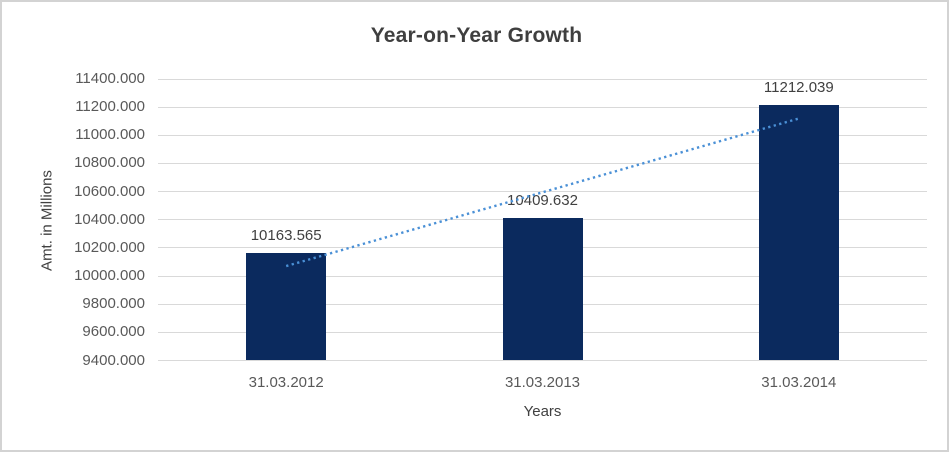 Image resolution: width=949 pixels, height=452 pixels. What do you see at coordinates (113, 360) in the screenshot?
I see `y-tick-label: 9400.000` at bounding box center [113, 360].